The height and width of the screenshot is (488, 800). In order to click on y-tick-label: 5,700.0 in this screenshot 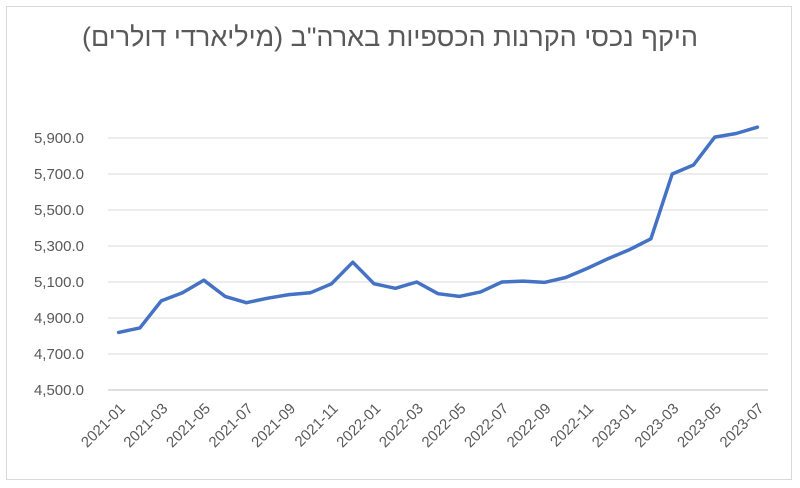, I will do `click(59, 174)`.